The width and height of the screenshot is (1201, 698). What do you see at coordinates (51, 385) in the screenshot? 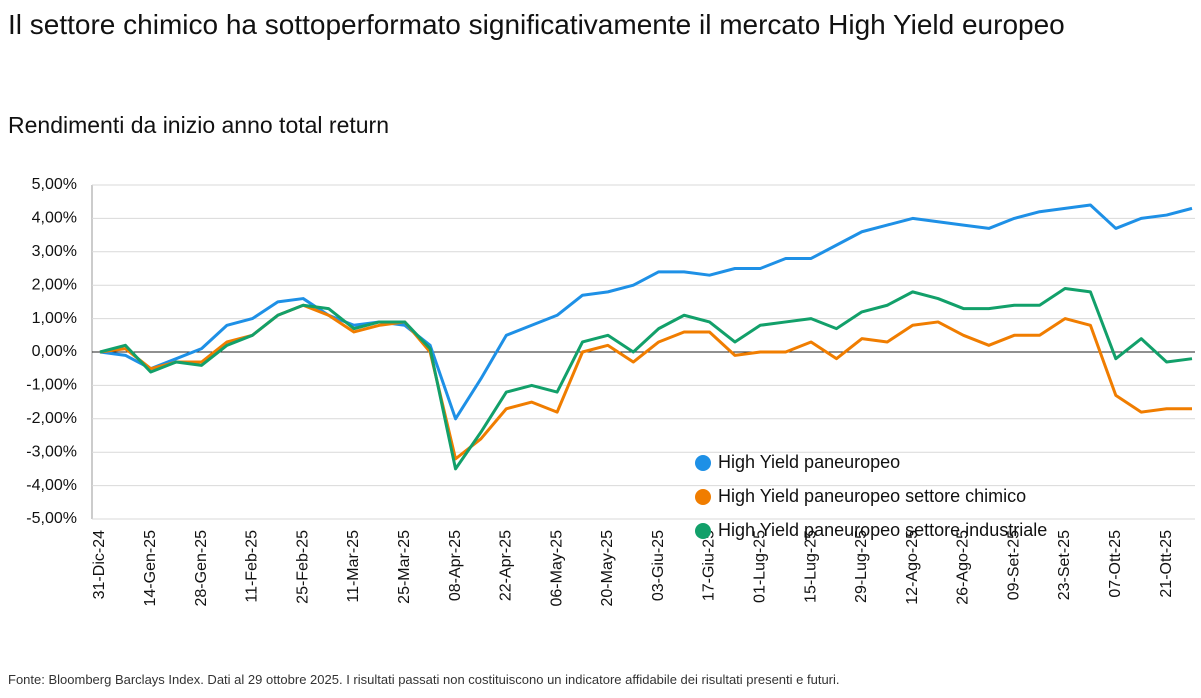
I see `y-tick-label: -1,00%` at bounding box center [51, 385].